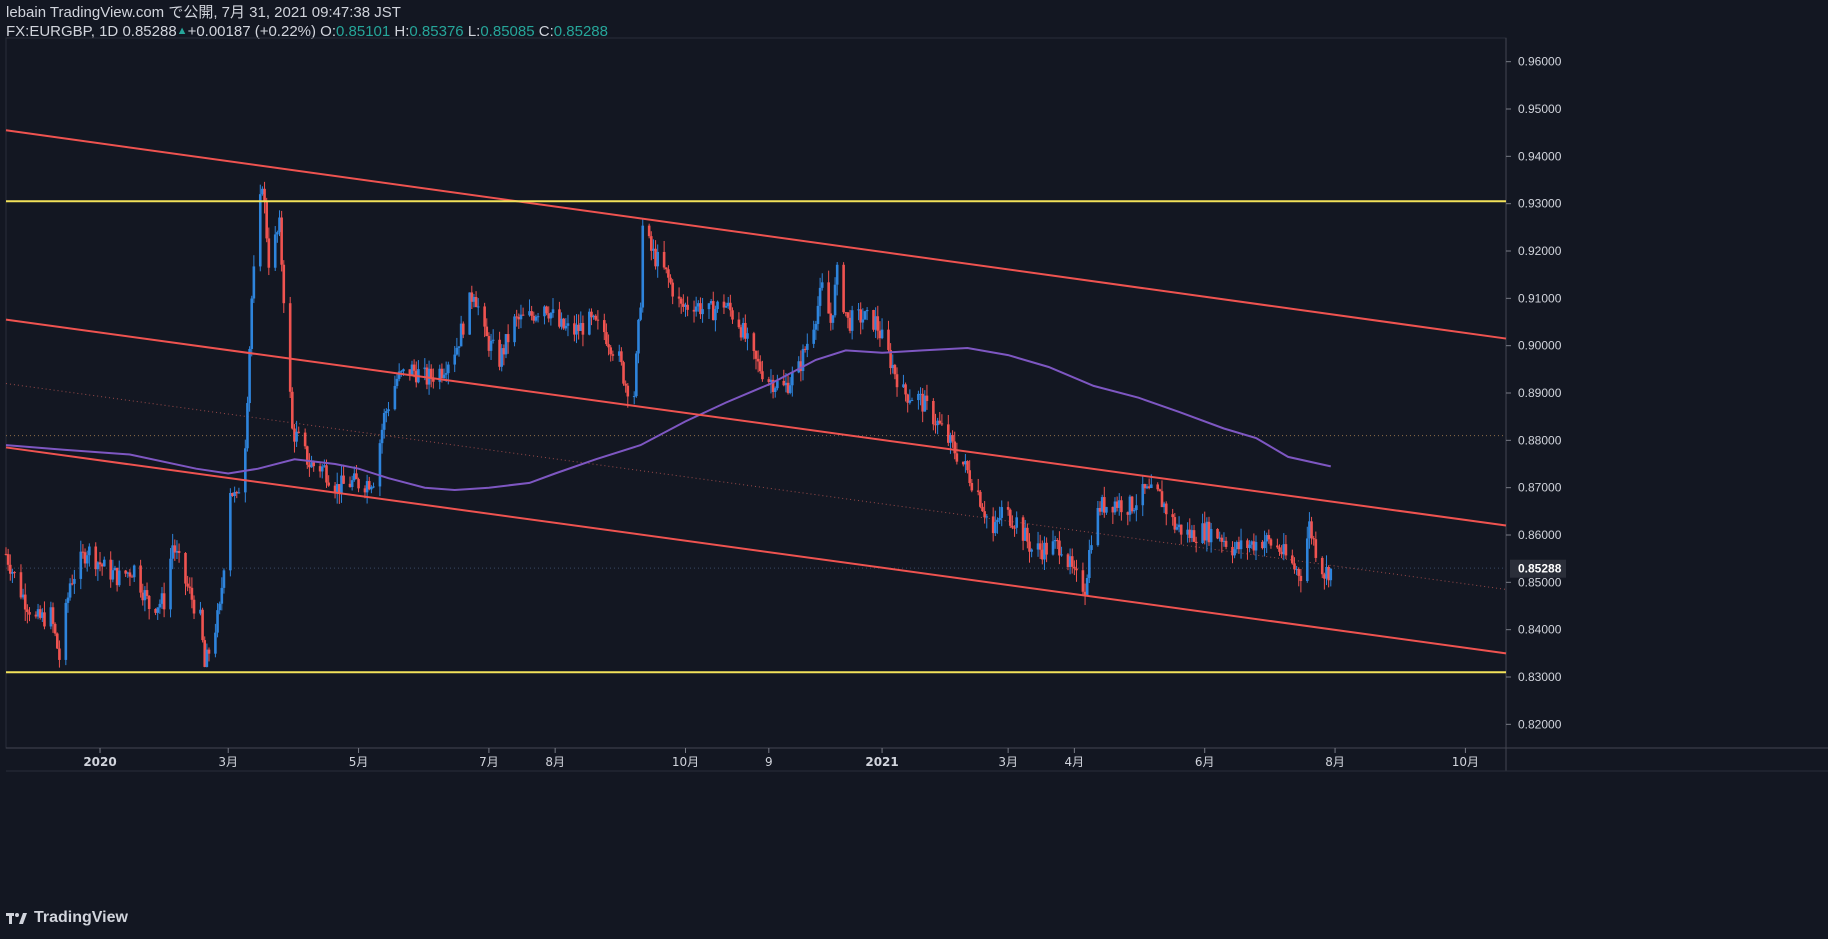 The width and height of the screenshot is (1828, 939). What do you see at coordinates (1465, 762) in the screenshot?
I see `x-tick-label: 10月` at bounding box center [1465, 762].